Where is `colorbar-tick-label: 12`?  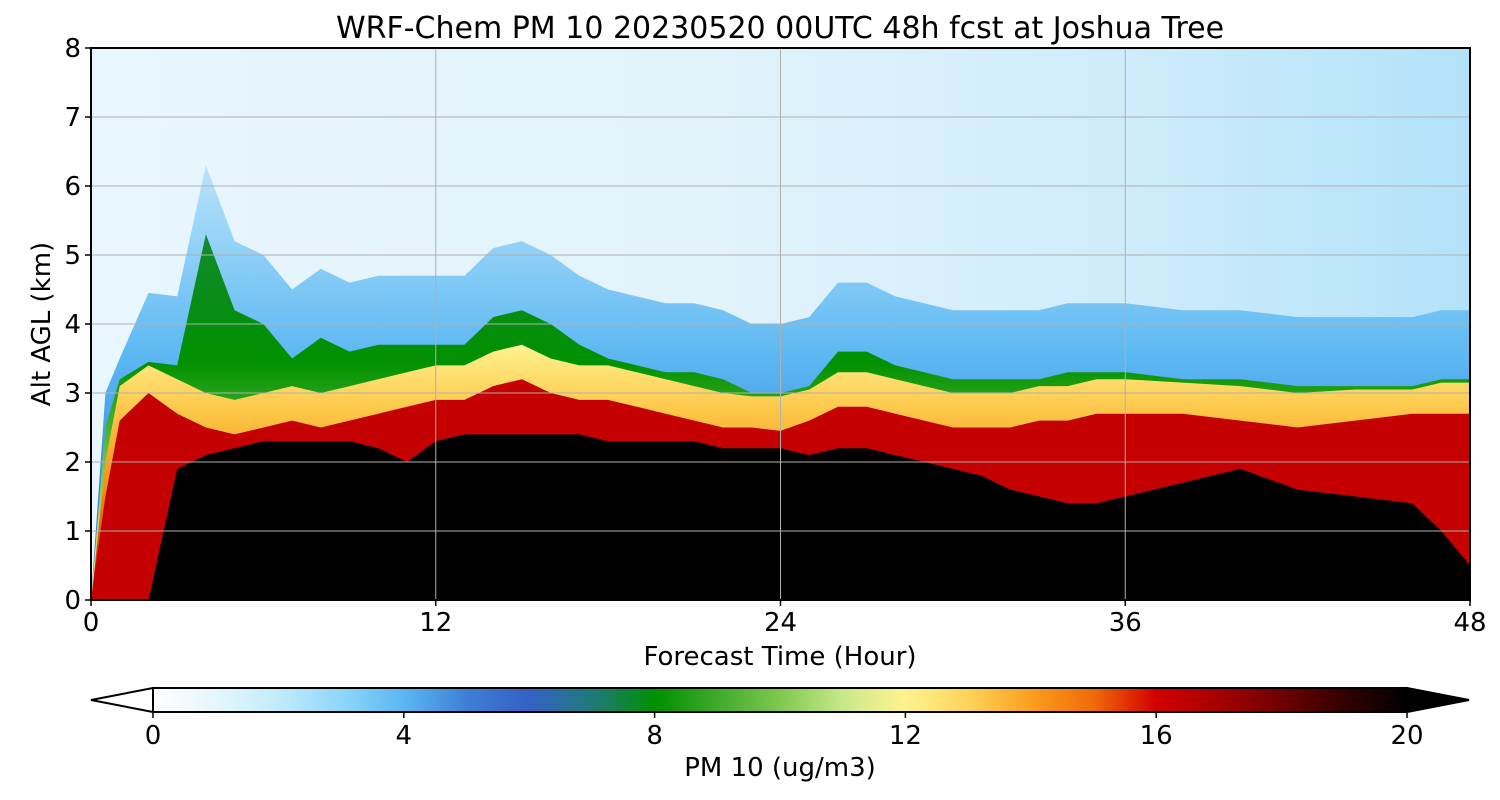 colorbar-tick-label: 12 is located at coordinates (905, 736).